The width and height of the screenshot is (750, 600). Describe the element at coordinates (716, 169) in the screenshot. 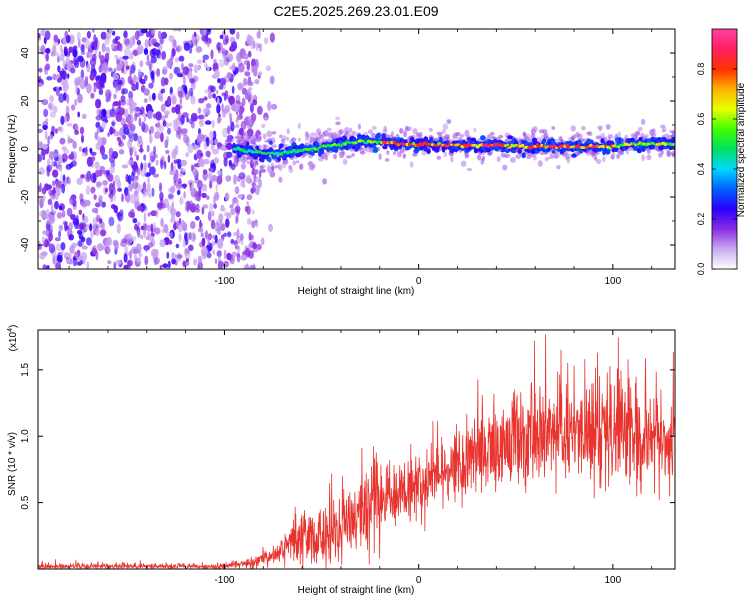

I see `colorbar-ticks: 0.0 0.2 0.4 0.6 0.8` at that location.